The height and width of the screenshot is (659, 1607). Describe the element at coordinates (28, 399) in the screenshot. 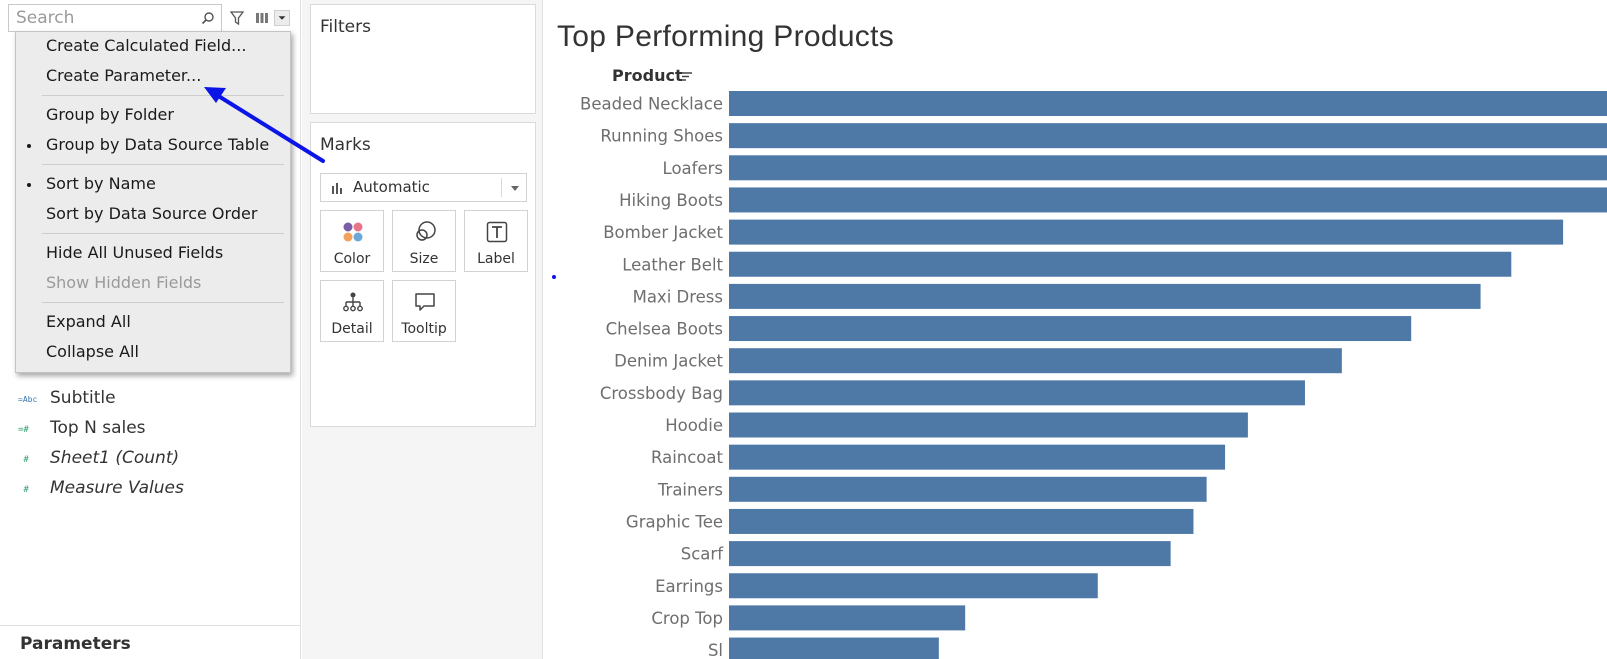

I see `calc-string-icon: =Abc` at that location.